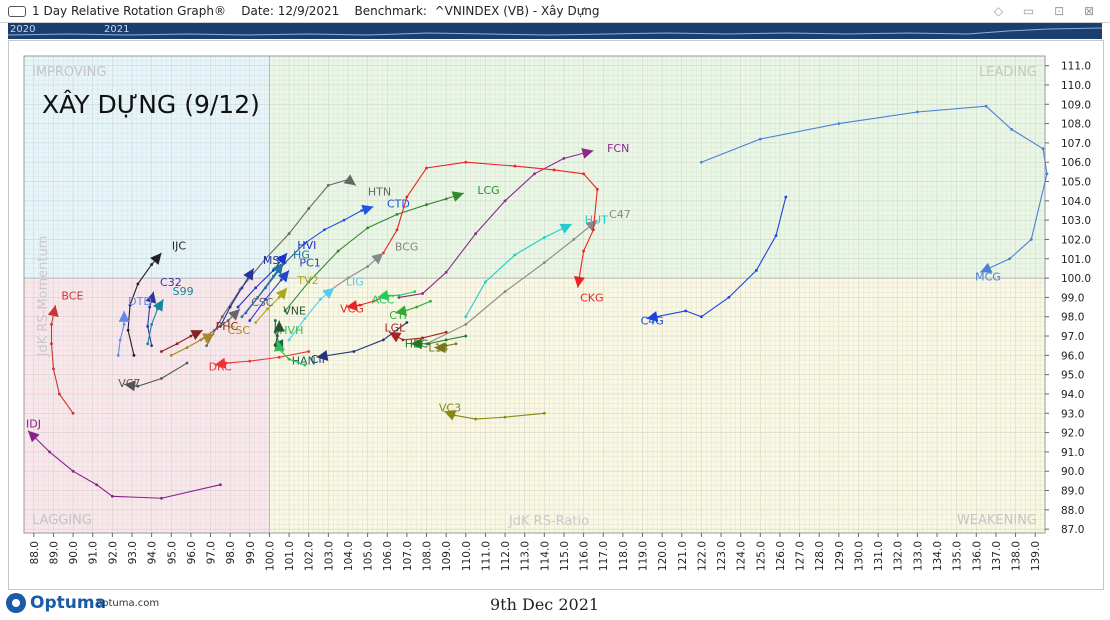 The height and width of the screenshot is (620, 1110). Describe the element at coordinates (1047, 11) in the screenshot. I see `window-controls: ◇ ▭ ⊡ ⊠` at that location.